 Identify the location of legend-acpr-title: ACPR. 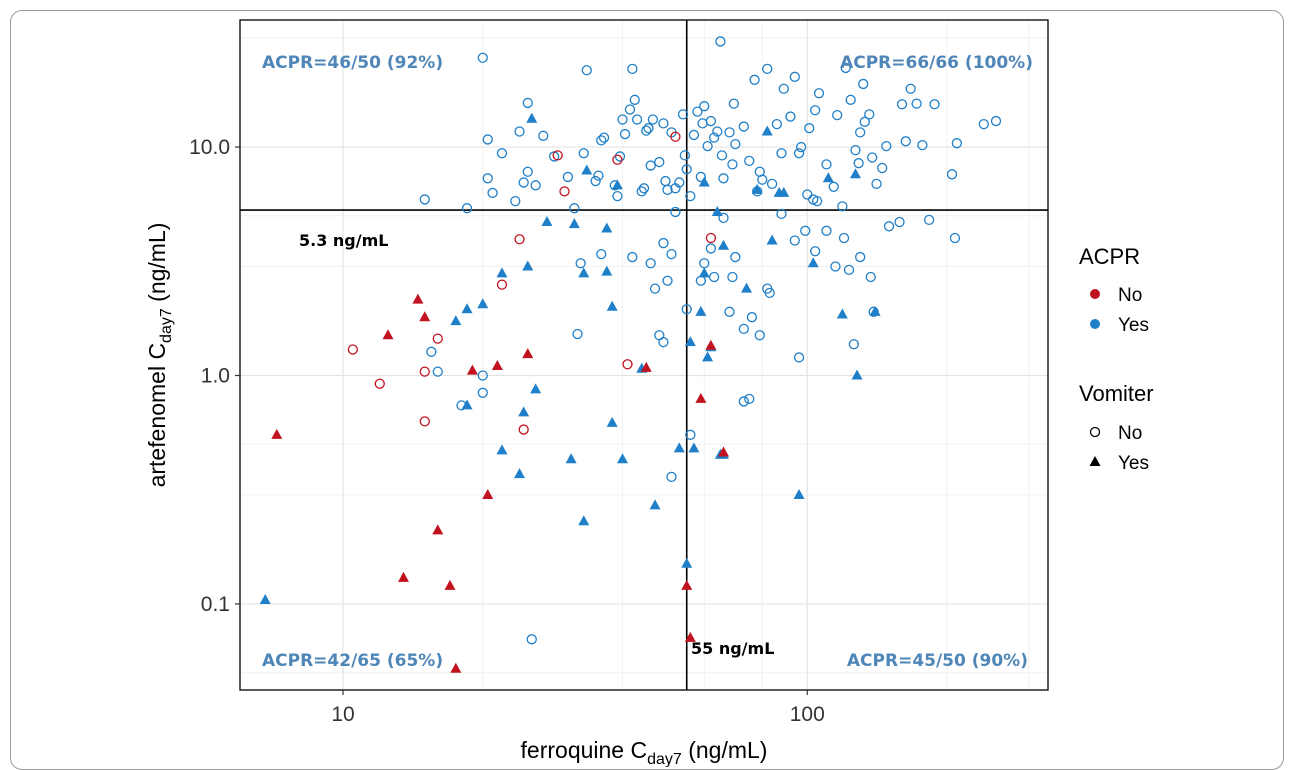
(1109, 256).